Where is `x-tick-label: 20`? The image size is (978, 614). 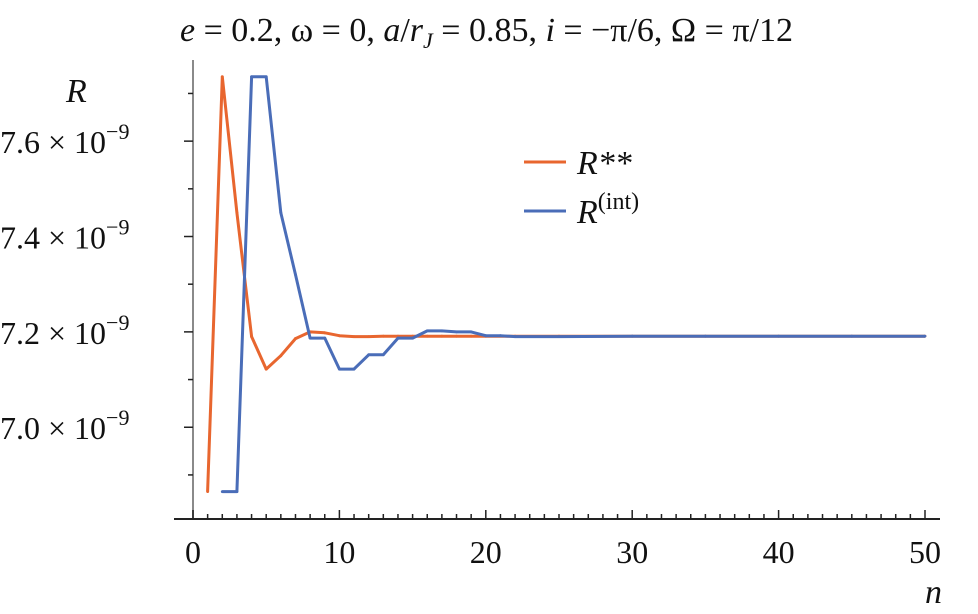
x-tick-label: 20 is located at coordinates (486, 552).